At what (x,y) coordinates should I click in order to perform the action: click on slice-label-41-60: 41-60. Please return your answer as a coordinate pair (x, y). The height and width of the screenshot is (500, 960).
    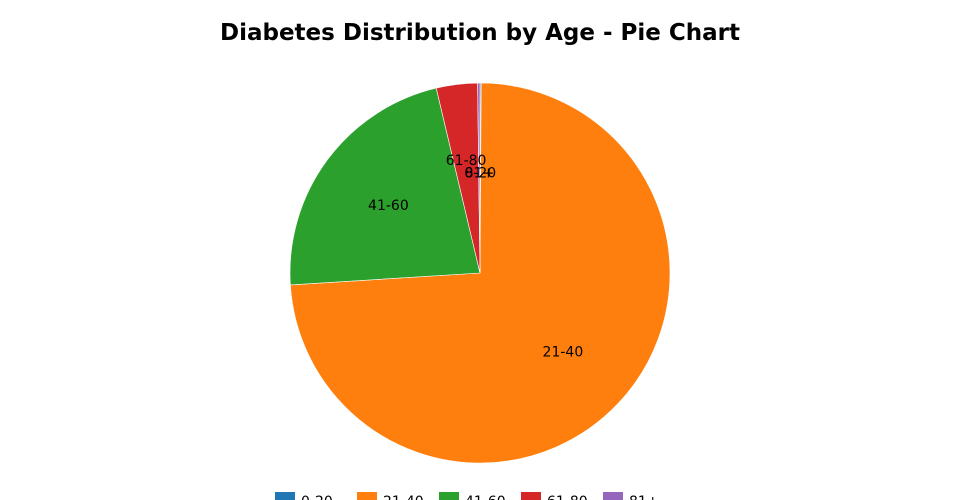
    Looking at the image, I should click on (388, 206).